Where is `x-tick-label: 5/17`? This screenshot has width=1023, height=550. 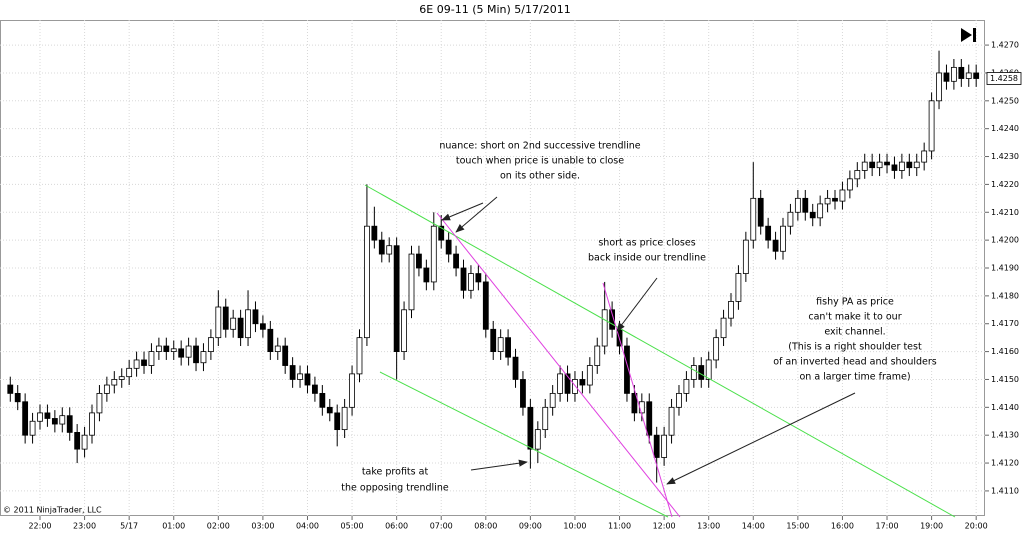 x-tick-label: 5/17 is located at coordinates (129, 526).